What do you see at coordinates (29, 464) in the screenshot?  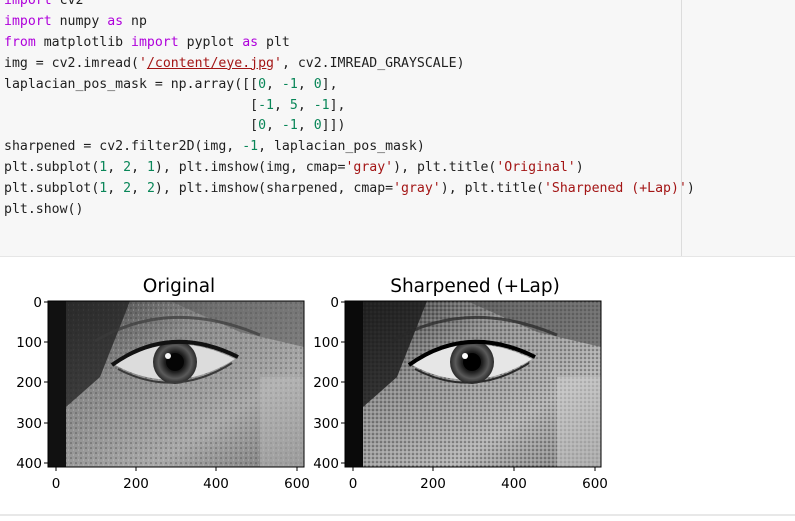 I see `y-tick-label: 400` at bounding box center [29, 464].